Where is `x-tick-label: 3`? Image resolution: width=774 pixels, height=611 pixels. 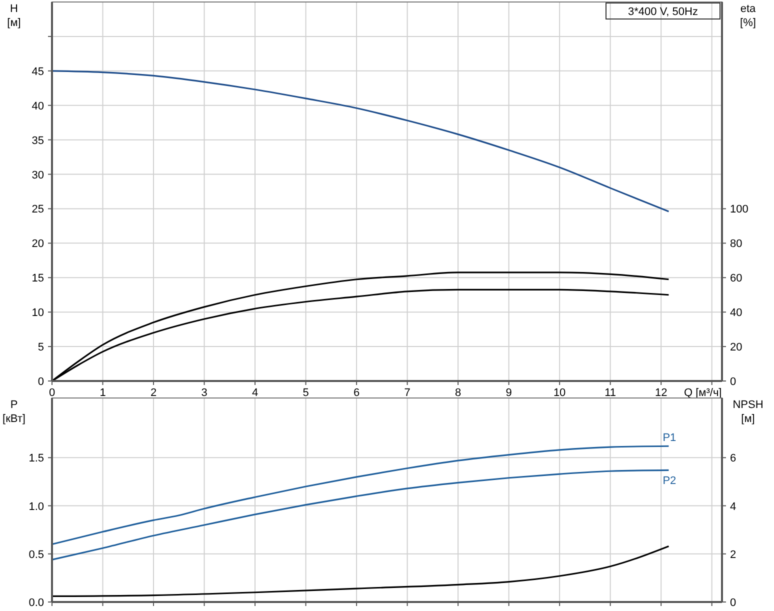 x-tick-label: 3 is located at coordinates (204, 393).